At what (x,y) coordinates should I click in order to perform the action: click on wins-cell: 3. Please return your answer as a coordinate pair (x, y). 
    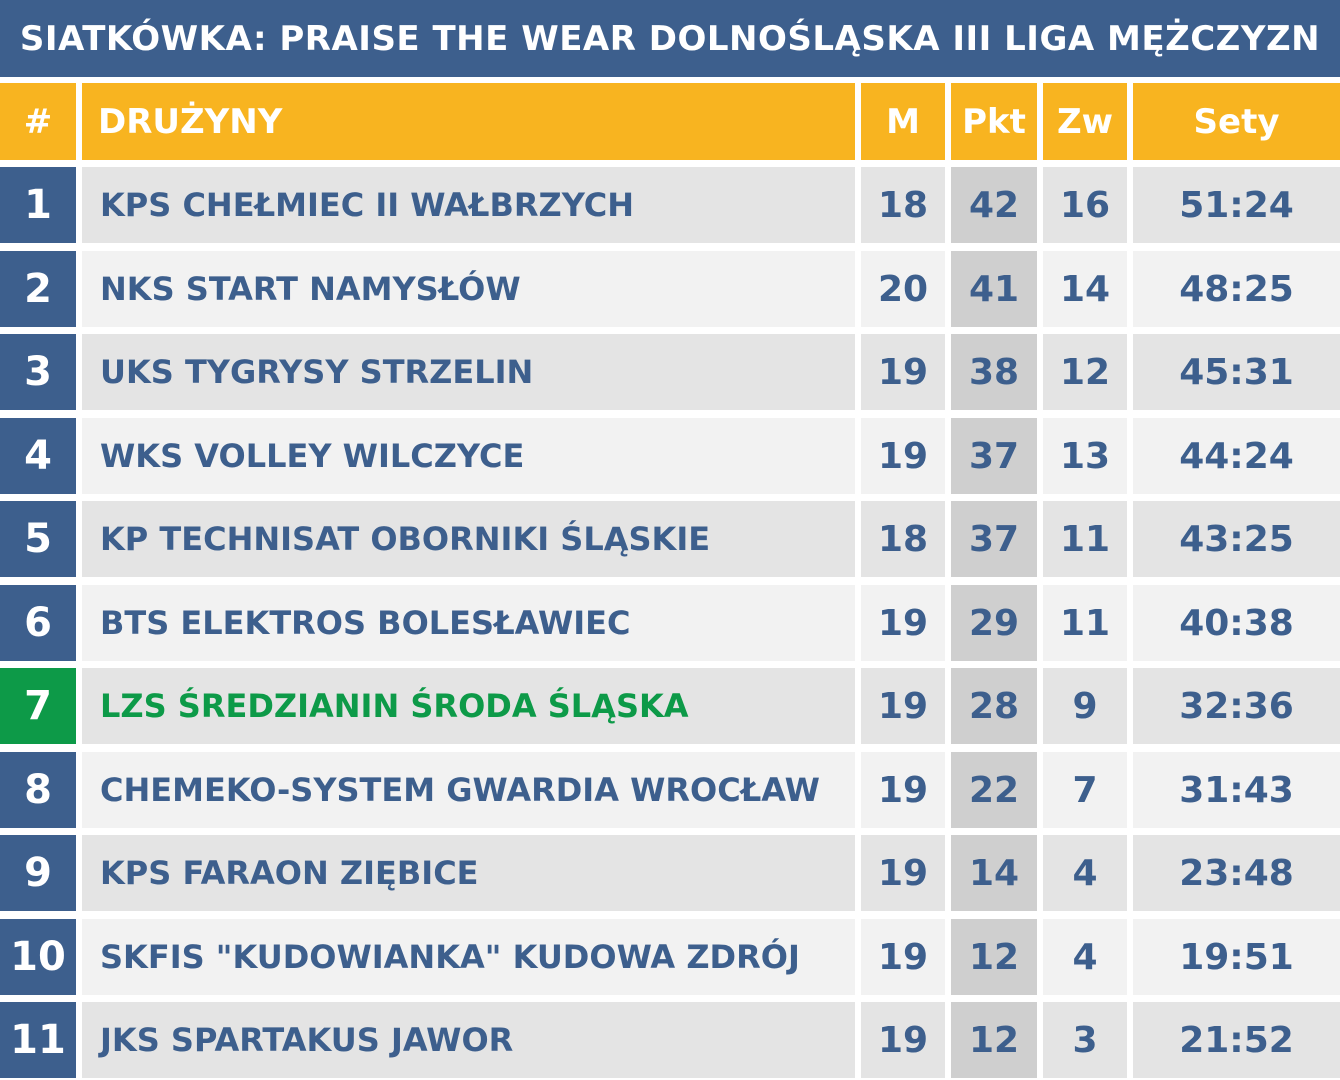
    Looking at the image, I should click on (1085, 1040).